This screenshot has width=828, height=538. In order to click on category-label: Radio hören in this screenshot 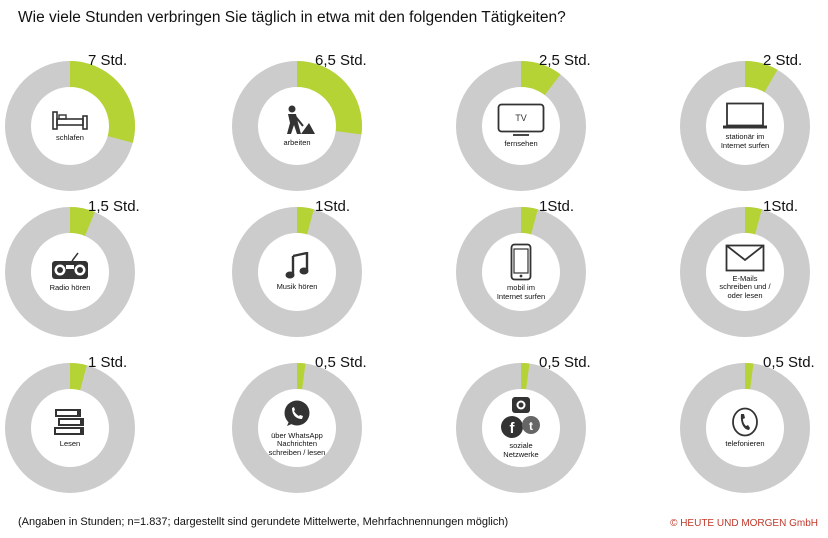, I will do `click(70, 288)`.